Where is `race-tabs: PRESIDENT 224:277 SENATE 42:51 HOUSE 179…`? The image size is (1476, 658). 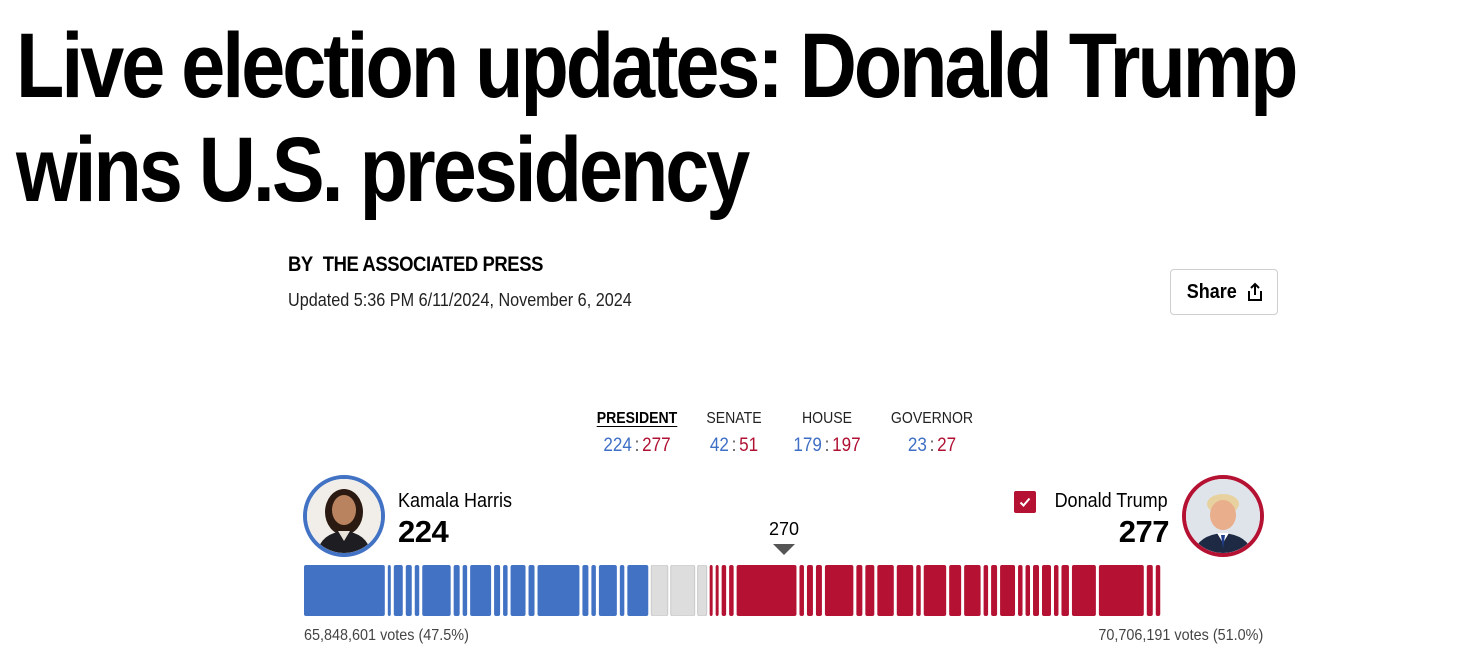 race-tabs: PRESIDENT 224:277 SENATE 42:51 HOUSE 179… is located at coordinates (785, 434).